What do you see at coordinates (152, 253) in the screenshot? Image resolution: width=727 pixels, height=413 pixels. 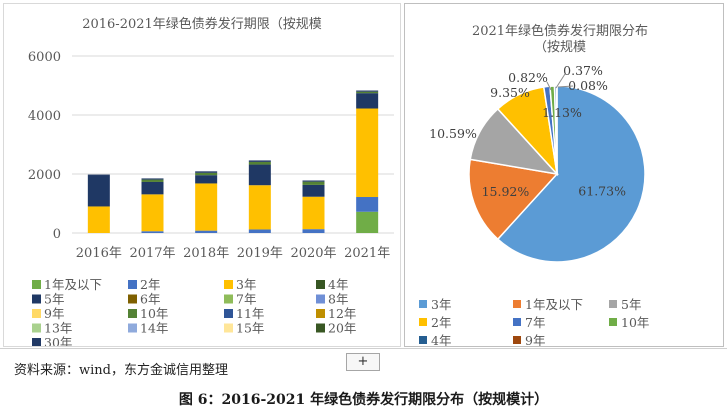 I see `x-tick-label: 2017年` at bounding box center [152, 253].